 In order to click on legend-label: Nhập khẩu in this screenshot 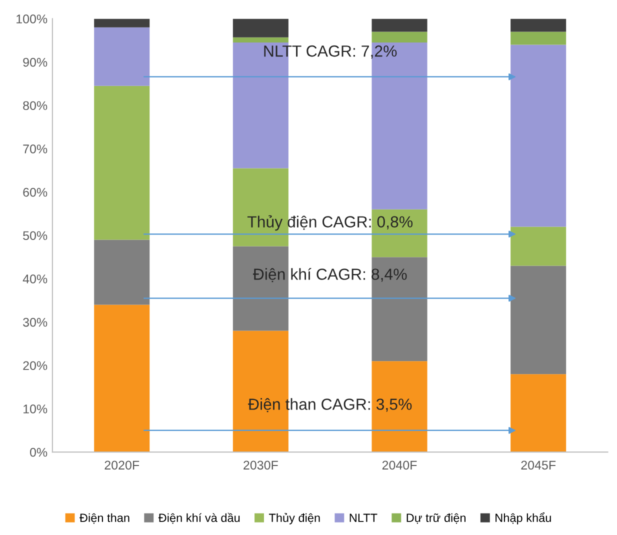, I will do `click(523, 518)`.